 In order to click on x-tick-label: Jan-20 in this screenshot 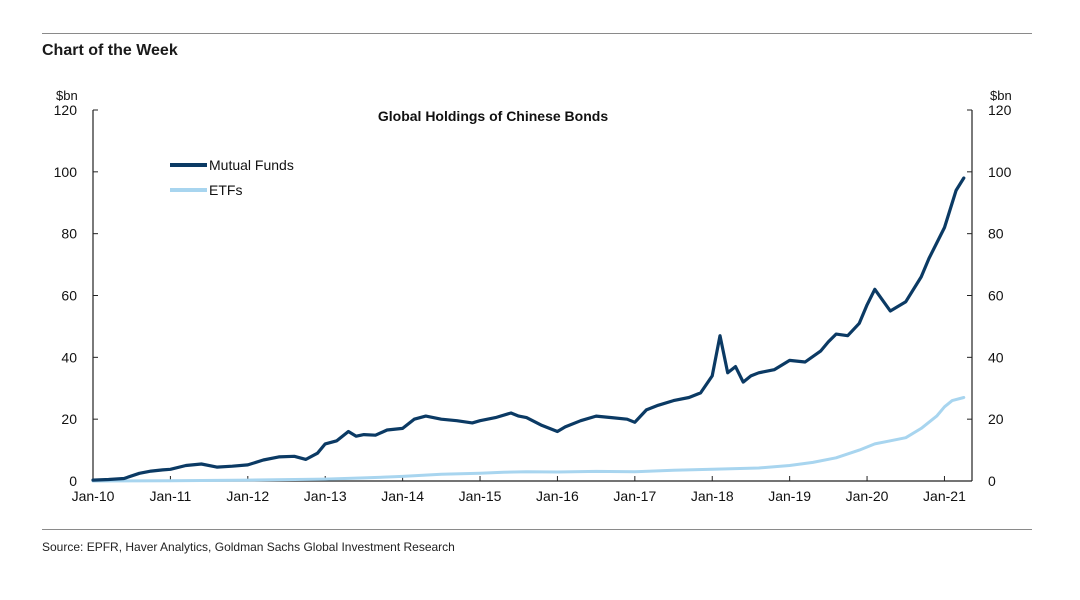, I will do `click(867, 496)`.